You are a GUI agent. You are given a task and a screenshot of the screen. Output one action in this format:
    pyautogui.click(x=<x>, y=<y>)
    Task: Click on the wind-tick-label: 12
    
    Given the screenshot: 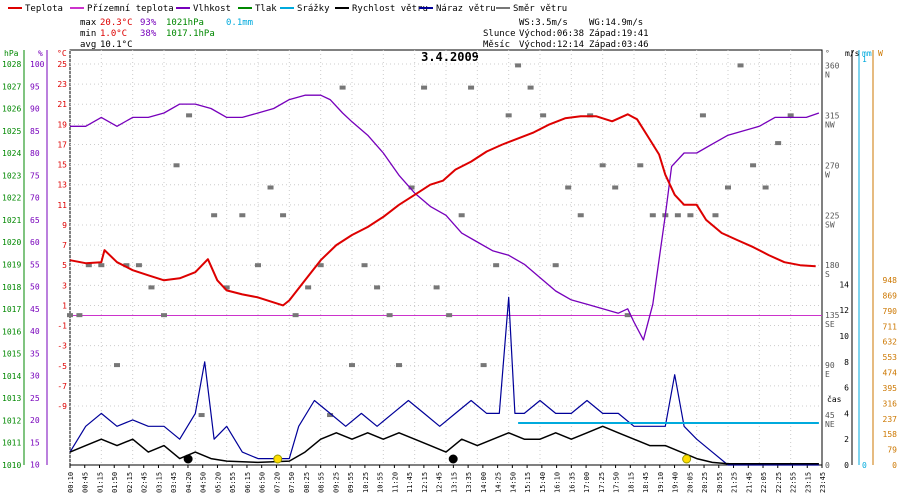 What is the action you would take?
    pyautogui.click(x=844, y=310)
    